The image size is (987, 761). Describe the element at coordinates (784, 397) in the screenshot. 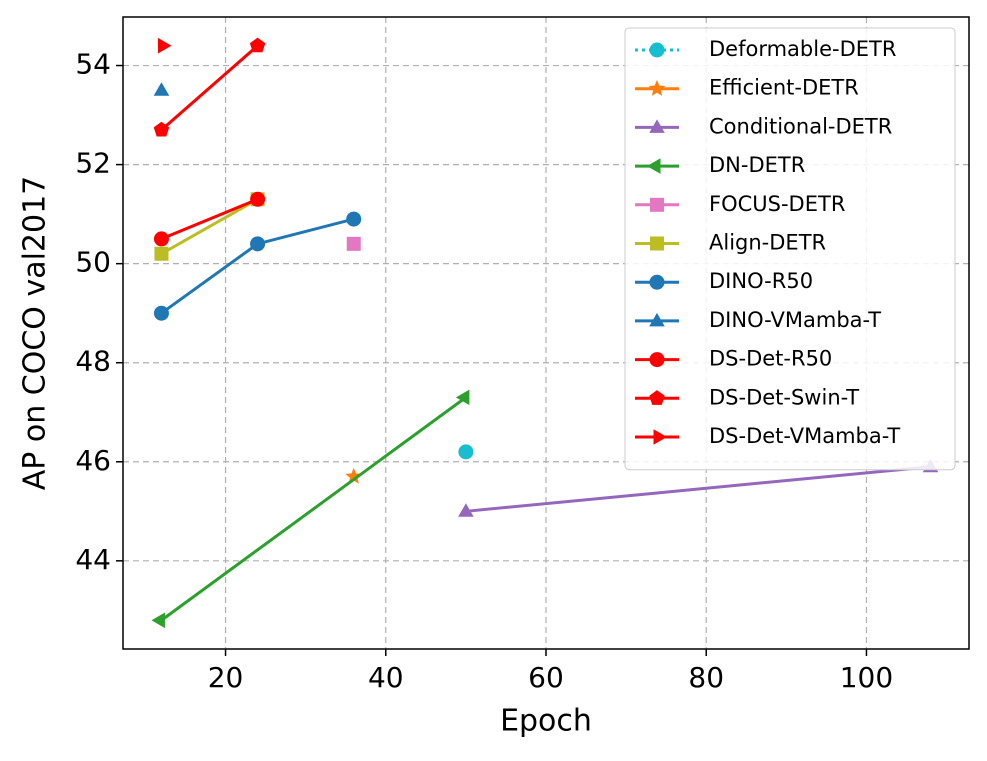

I see `legend-label: DS-Det-Swin-T` at that location.